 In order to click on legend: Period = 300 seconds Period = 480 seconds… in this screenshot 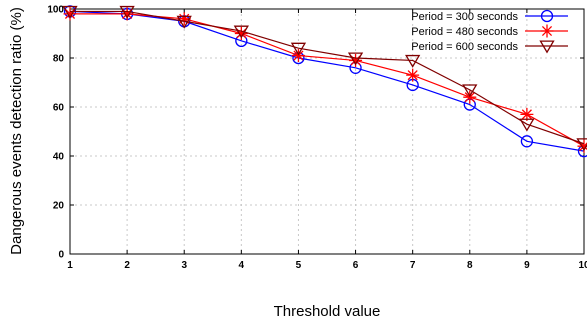, I will do `click(489, 31)`.